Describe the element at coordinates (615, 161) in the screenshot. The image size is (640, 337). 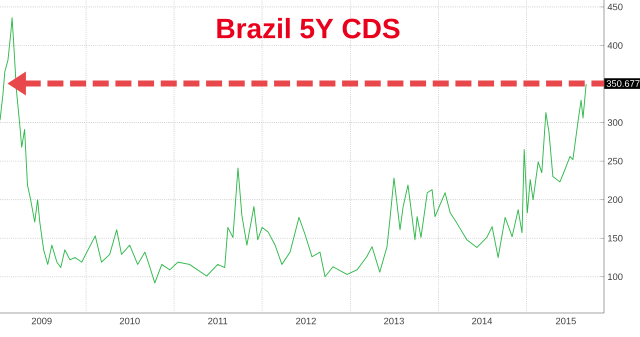
I see `y-tick-label: 250` at that location.